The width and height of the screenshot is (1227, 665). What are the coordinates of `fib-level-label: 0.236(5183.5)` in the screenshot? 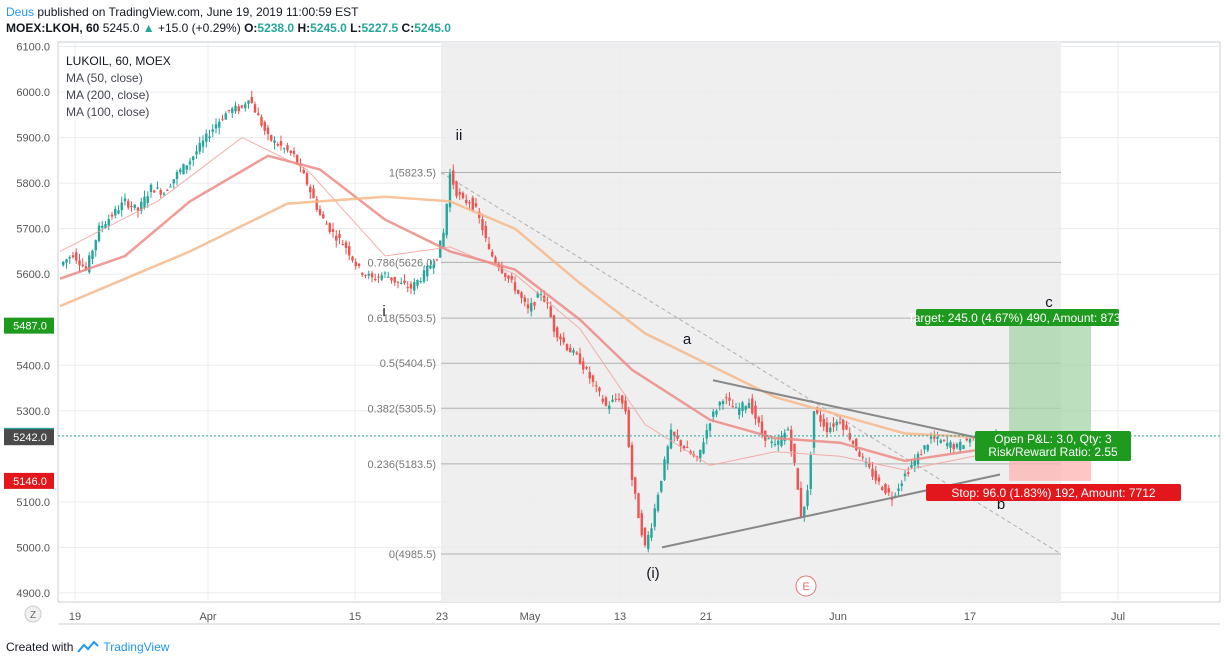 It's located at (402, 465).